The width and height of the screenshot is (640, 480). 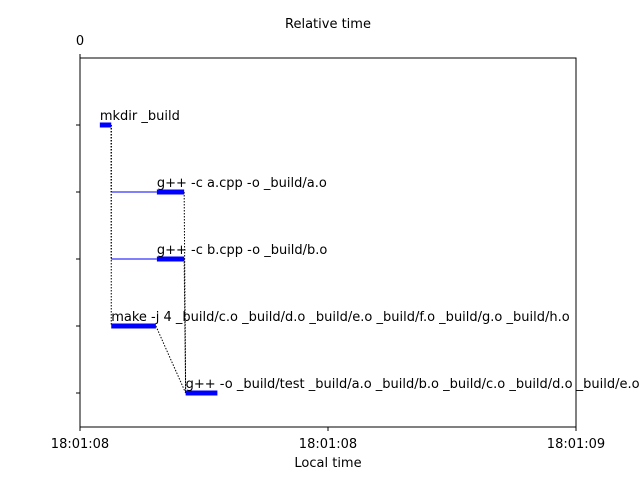 What do you see at coordinates (78, 259) in the screenshot?
I see `y-axis` at bounding box center [78, 259].